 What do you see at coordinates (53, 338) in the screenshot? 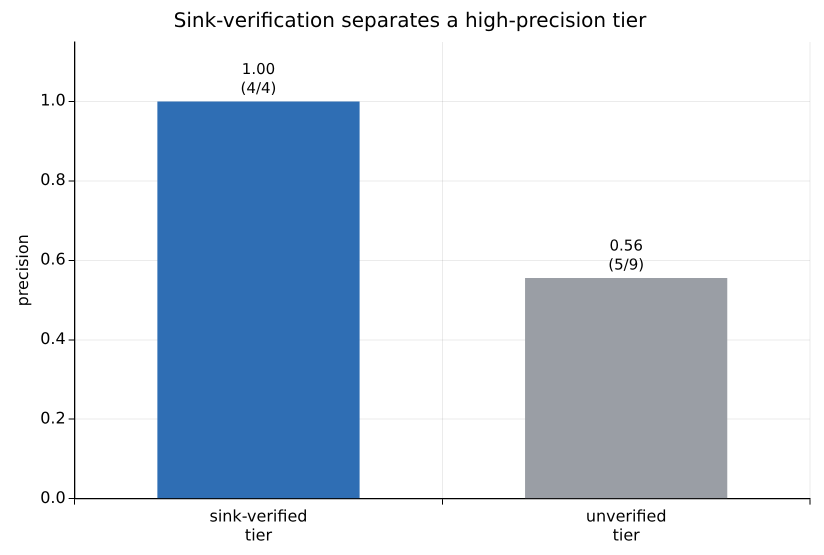
I see `y-tick-label: 0.4` at bounding box center [53, 338].